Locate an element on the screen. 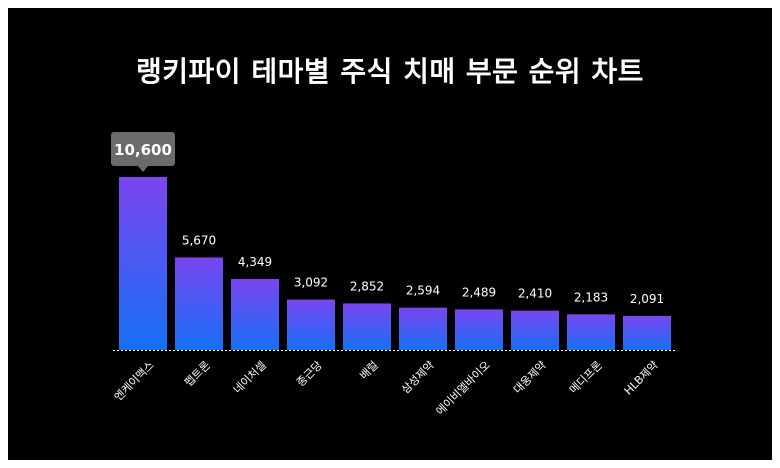  category-label-4: 종근당 is located at coordinates (309, 374).